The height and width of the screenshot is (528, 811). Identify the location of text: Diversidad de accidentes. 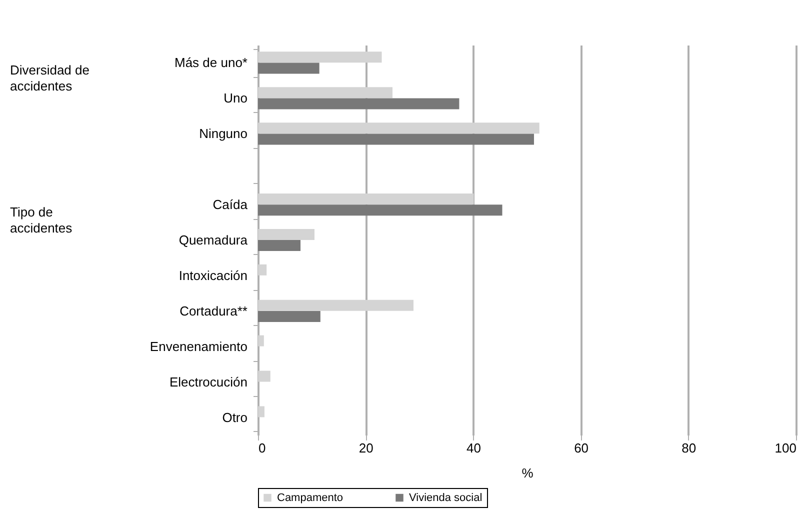
(50, 78).